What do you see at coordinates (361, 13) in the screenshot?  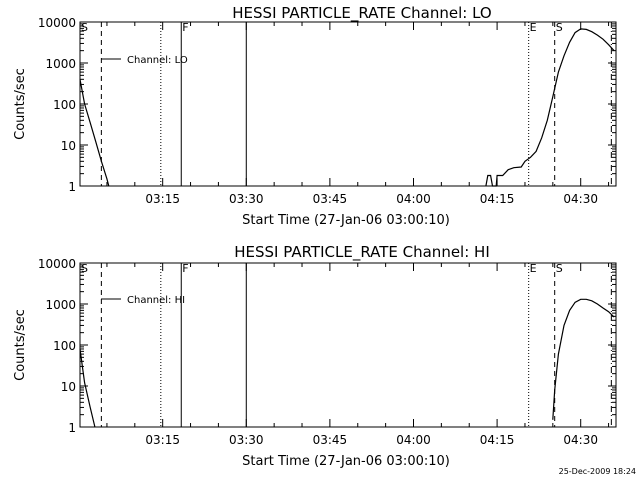 I see `chart-title: HESSI PARTICLE_RATE Channel: LO` at bounding box center [361, 13].